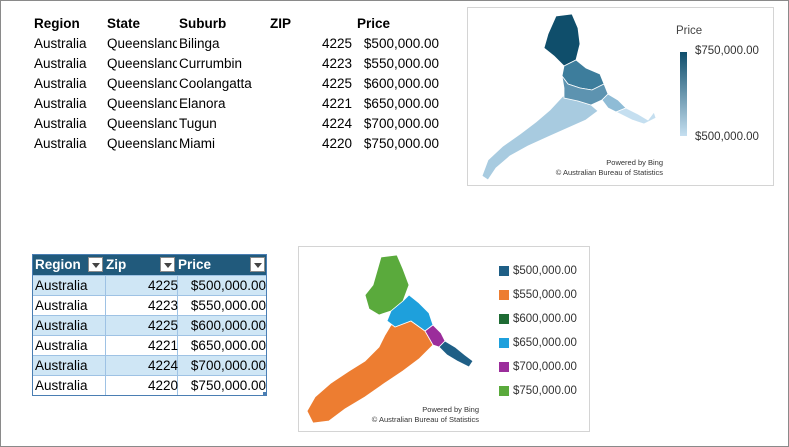 This screenshot has height=447, width=789. What do you see at coordinates (545, 343) in the screenshot?
I see `legend-label: $650,000.00` at bounding box center [545, 343].